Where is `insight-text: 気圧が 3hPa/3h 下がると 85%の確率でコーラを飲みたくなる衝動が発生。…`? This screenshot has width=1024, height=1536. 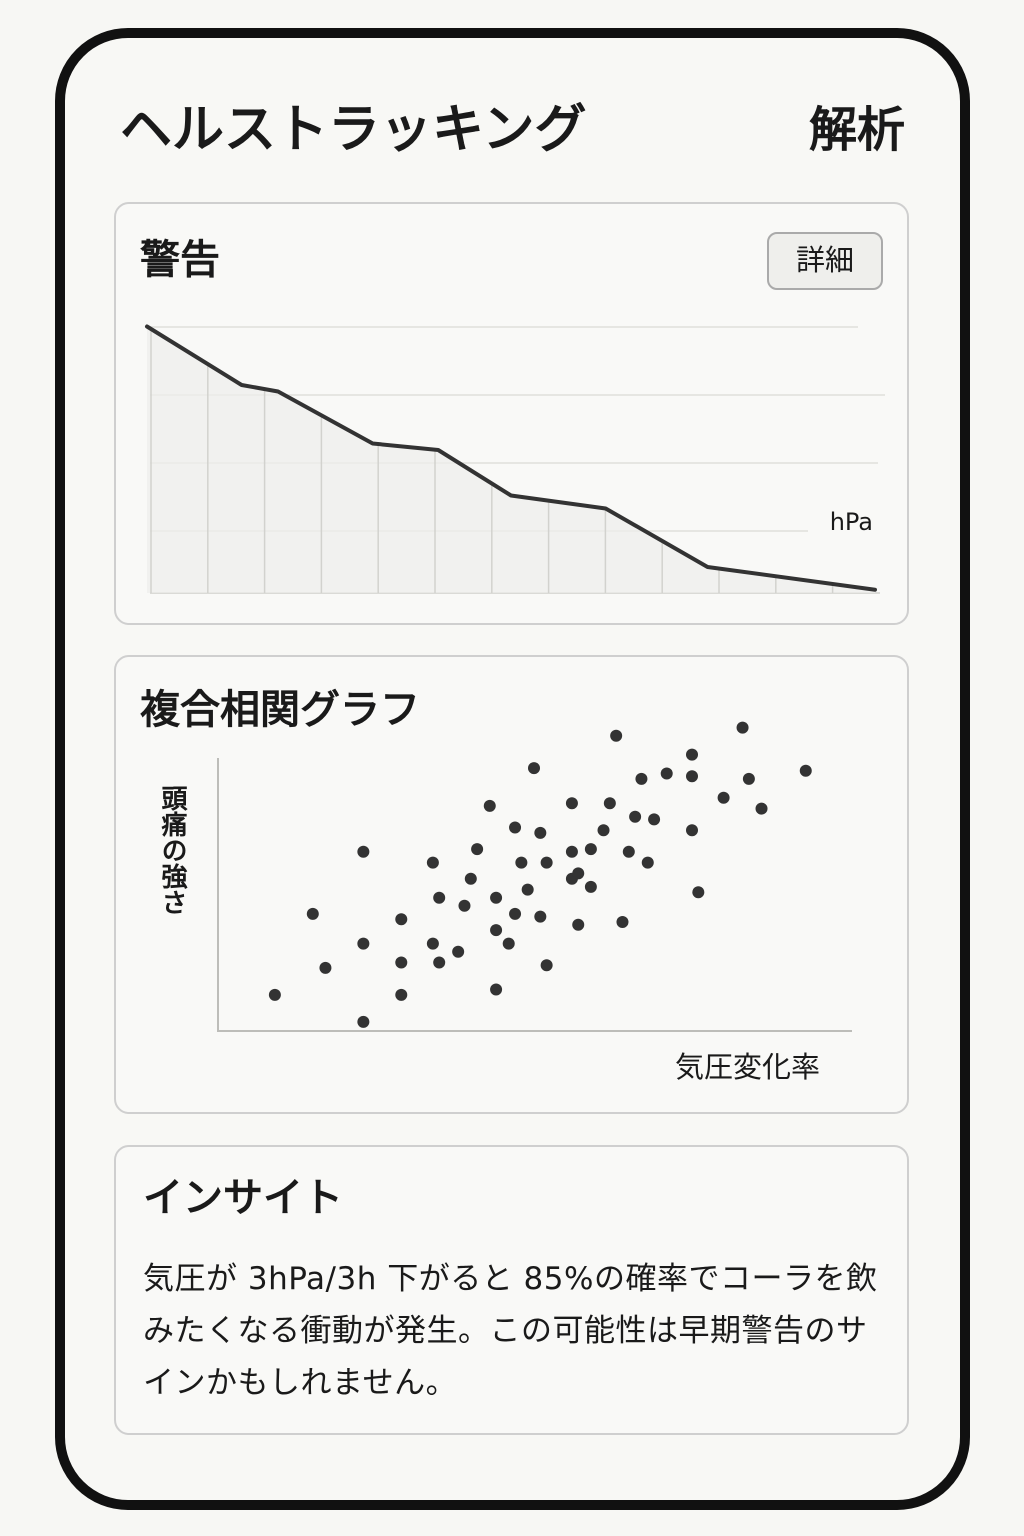
insight-text: 気圧が 3hPa/3h 下がると 85%の確率でコーラを飲みたくなる衝動が発生。… is located at coordinates (510, 1331).